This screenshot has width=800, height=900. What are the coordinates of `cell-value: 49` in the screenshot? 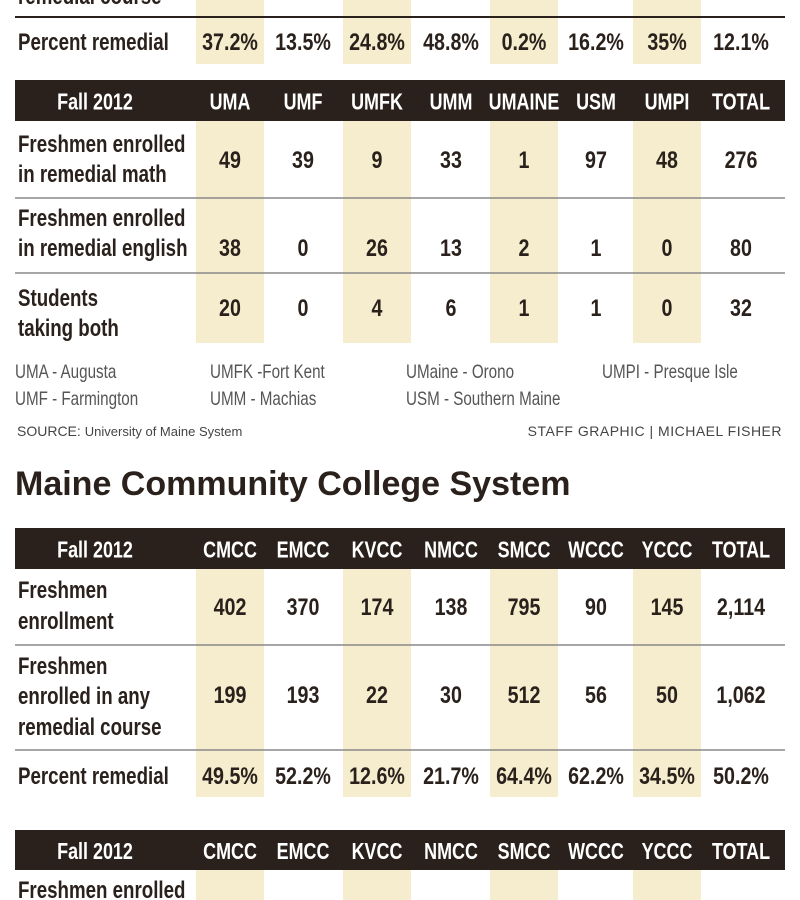 It's located at (230, 159).